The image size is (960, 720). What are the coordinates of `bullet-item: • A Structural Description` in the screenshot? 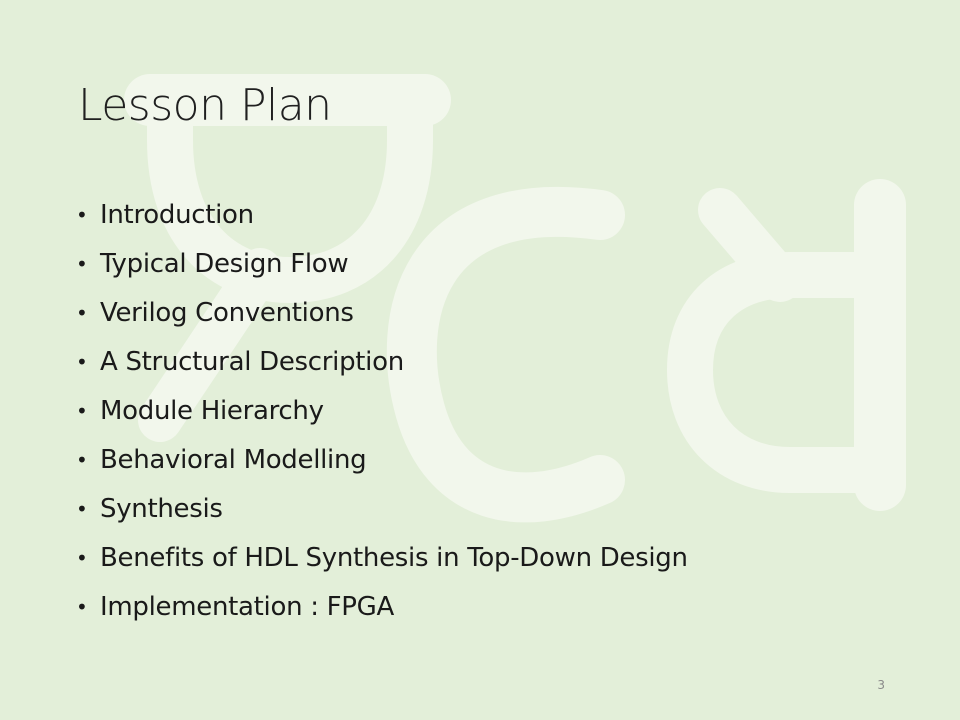 It's located at (382, 361).